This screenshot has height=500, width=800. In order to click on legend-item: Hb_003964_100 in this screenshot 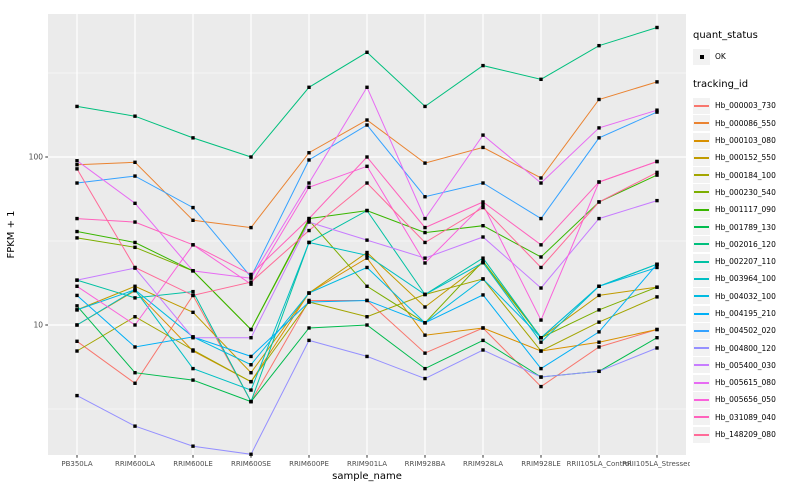, I will do `click(746, 278)`.